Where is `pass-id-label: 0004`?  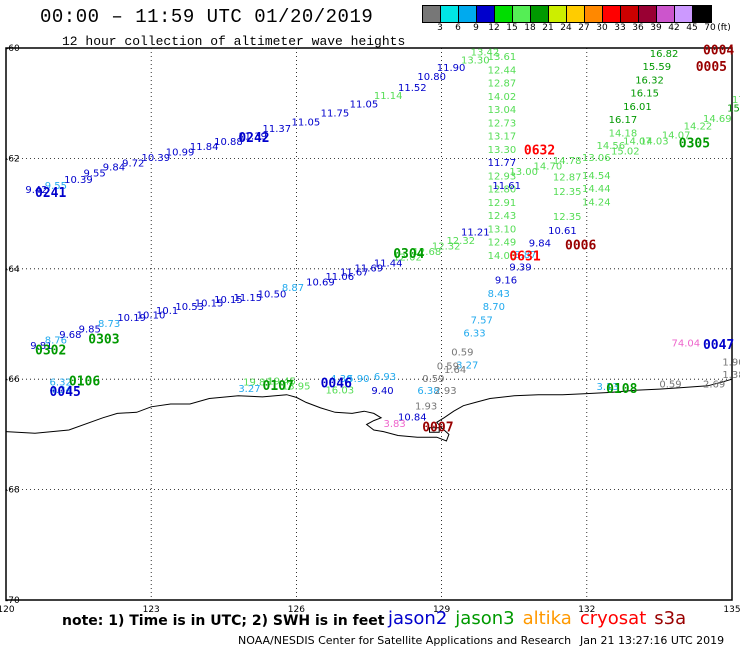
pass-id-label: 0004 is located at coordinates (718, 51).